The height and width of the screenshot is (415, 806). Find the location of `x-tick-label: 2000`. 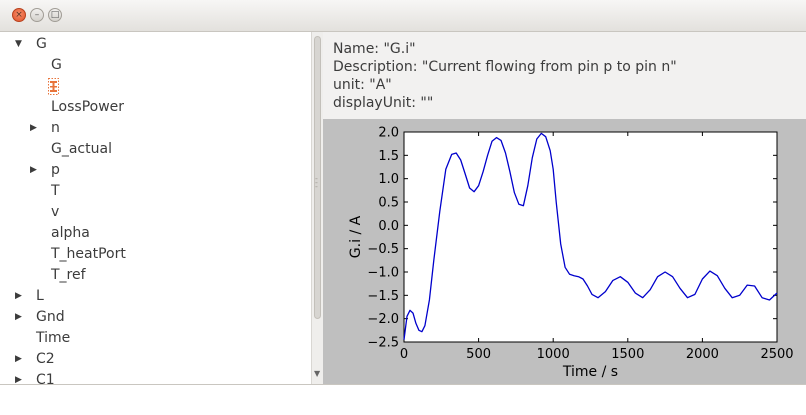

x-tick-label: 2000 is located at coordinates (702, 354).